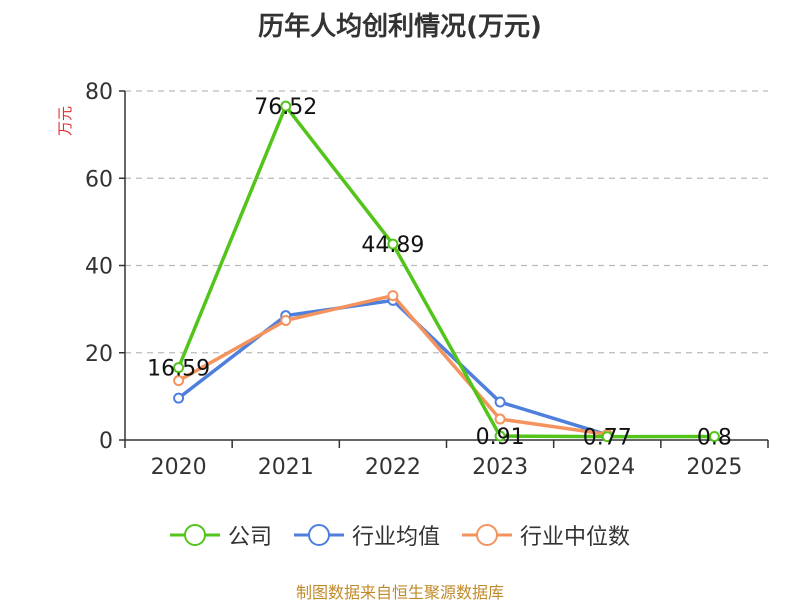 This screenshot has height=603, width=800. Describe the element at coordinates (106, 441) in the screenshot. I see `y-tick-label-0: 0` at that location.